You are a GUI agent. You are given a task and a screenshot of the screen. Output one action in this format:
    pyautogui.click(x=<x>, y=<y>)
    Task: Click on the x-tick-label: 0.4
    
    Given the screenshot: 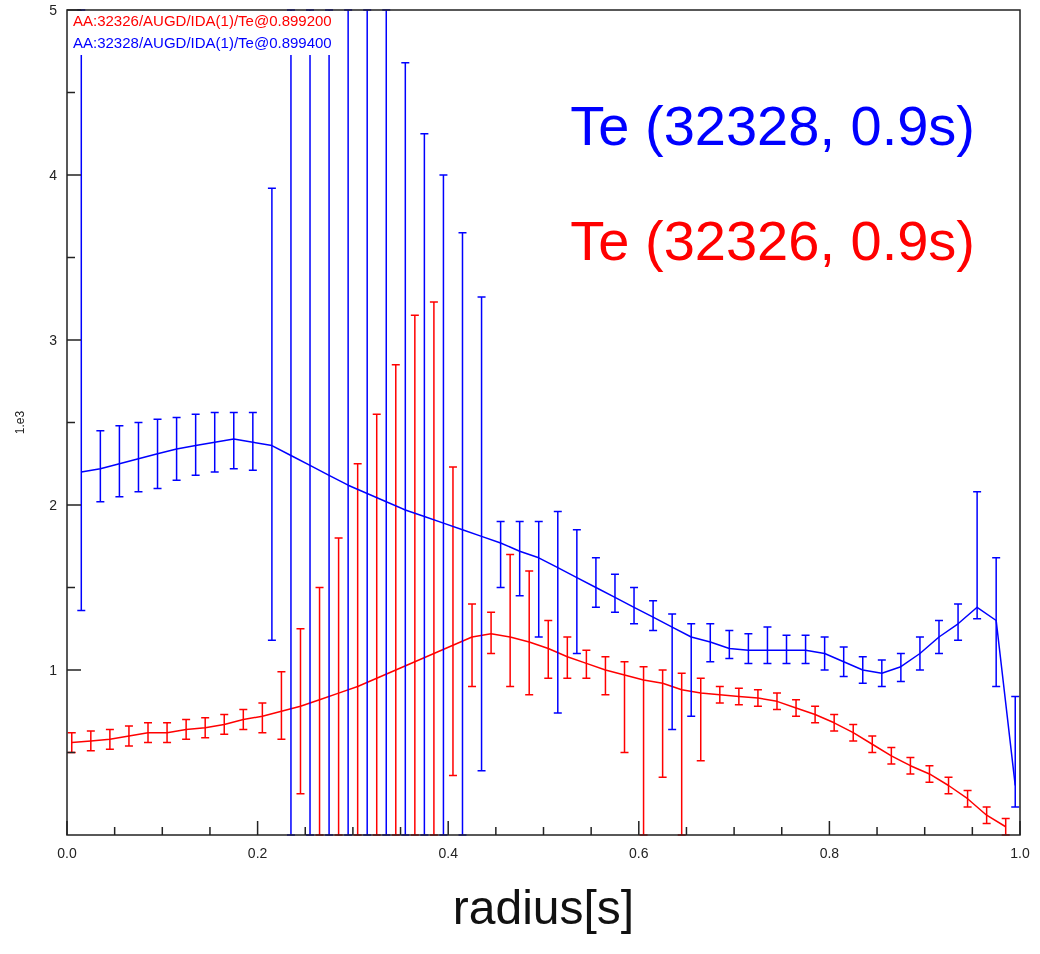 What is the action you would take?
    pyautogui.click(x=448, y=853)
    